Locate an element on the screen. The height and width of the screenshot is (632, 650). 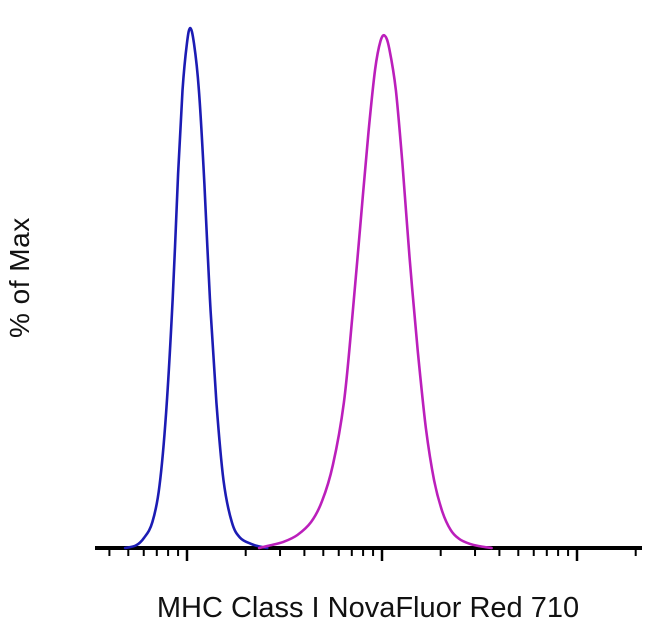
y-axis-label: % of Max is located at coordinates (19, 278).